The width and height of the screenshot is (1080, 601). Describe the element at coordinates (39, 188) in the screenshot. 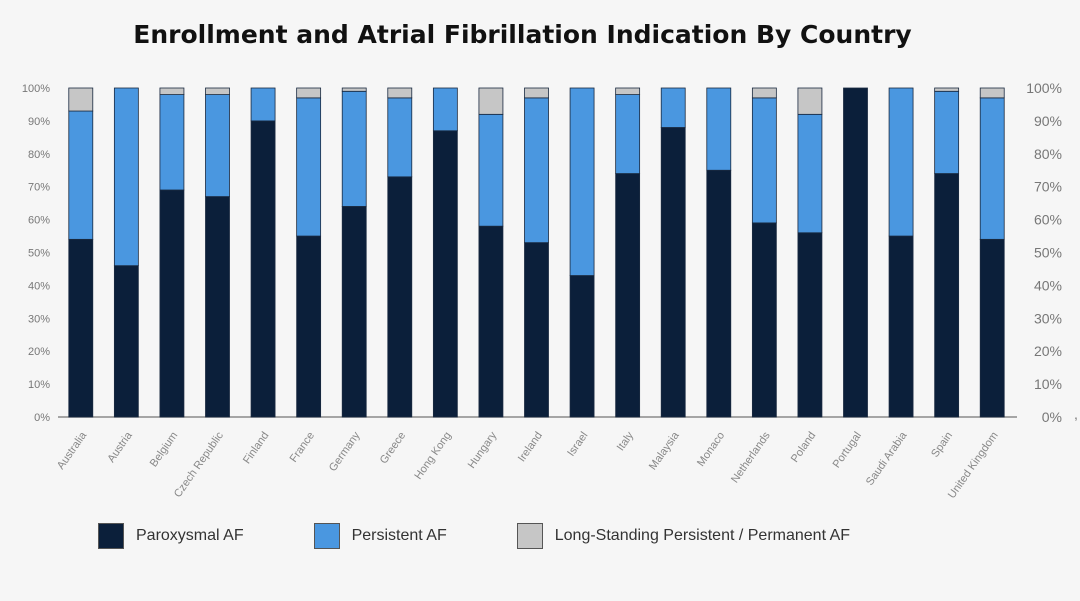

I see `y-tick-left: 70%` at that location.